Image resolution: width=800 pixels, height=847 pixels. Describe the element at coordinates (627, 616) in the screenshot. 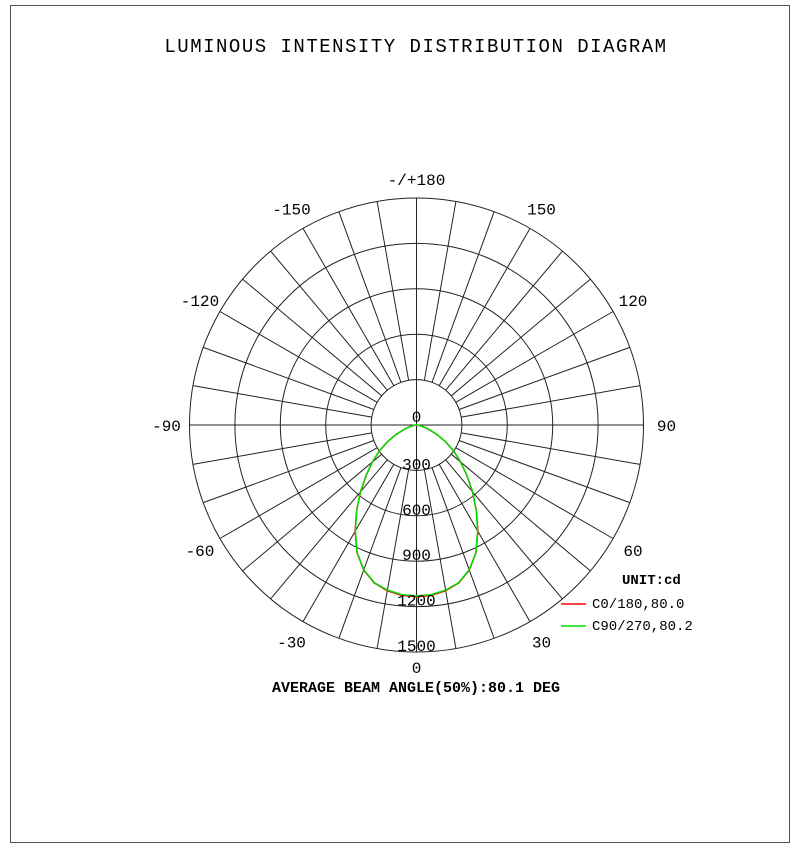

I see `legend: C0/180,80.0 C90/270,80.2` at that location.